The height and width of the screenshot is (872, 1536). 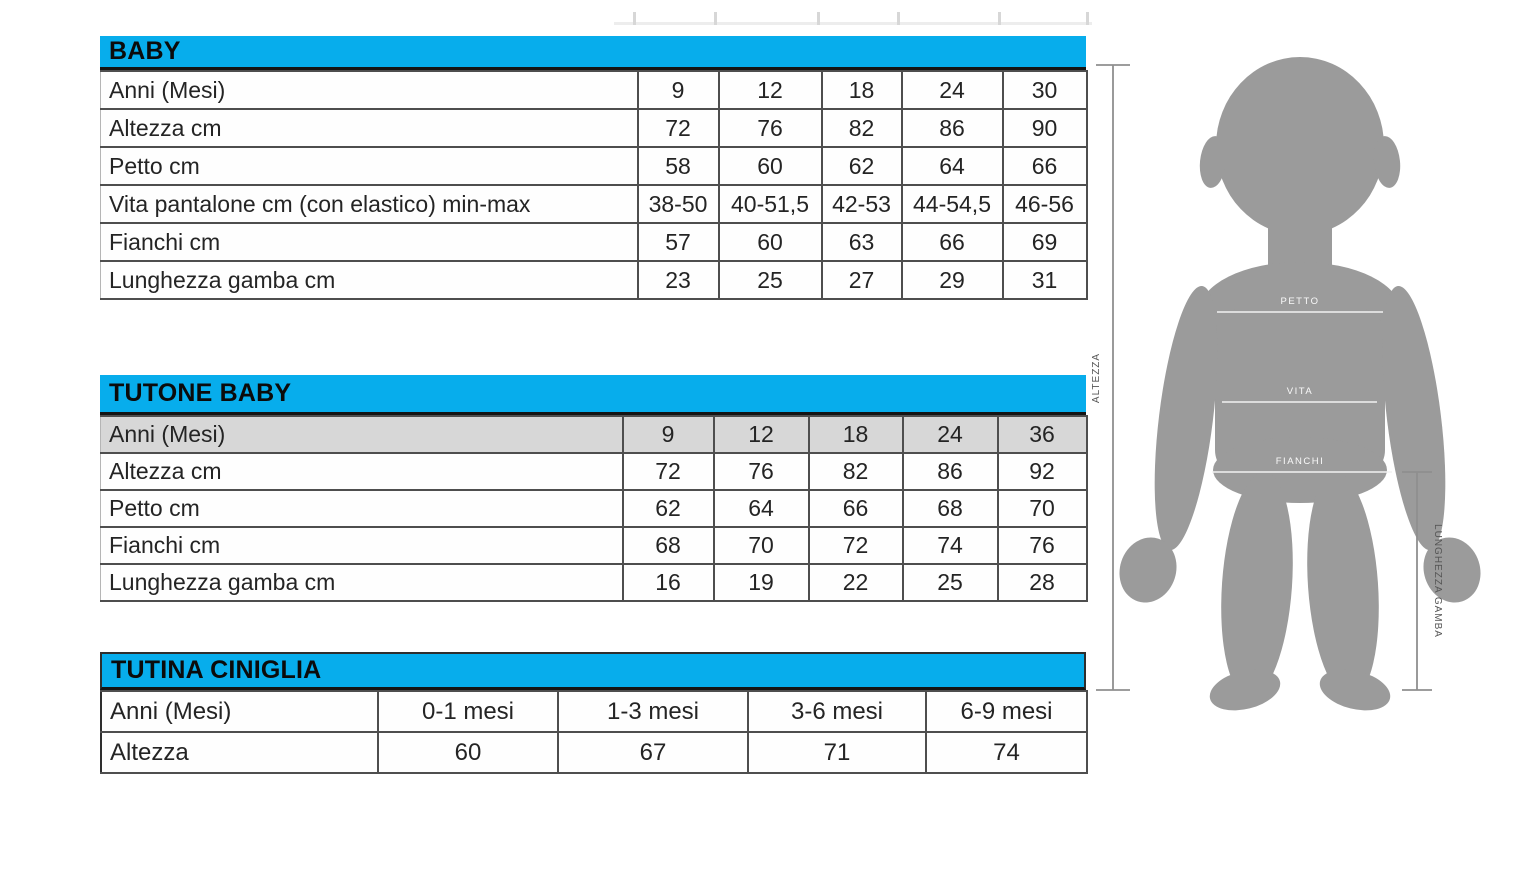 What do you see at coordinates (861, 90) in the screenshot?
I see `value-cell: 18` at bounding box center [861, 90].